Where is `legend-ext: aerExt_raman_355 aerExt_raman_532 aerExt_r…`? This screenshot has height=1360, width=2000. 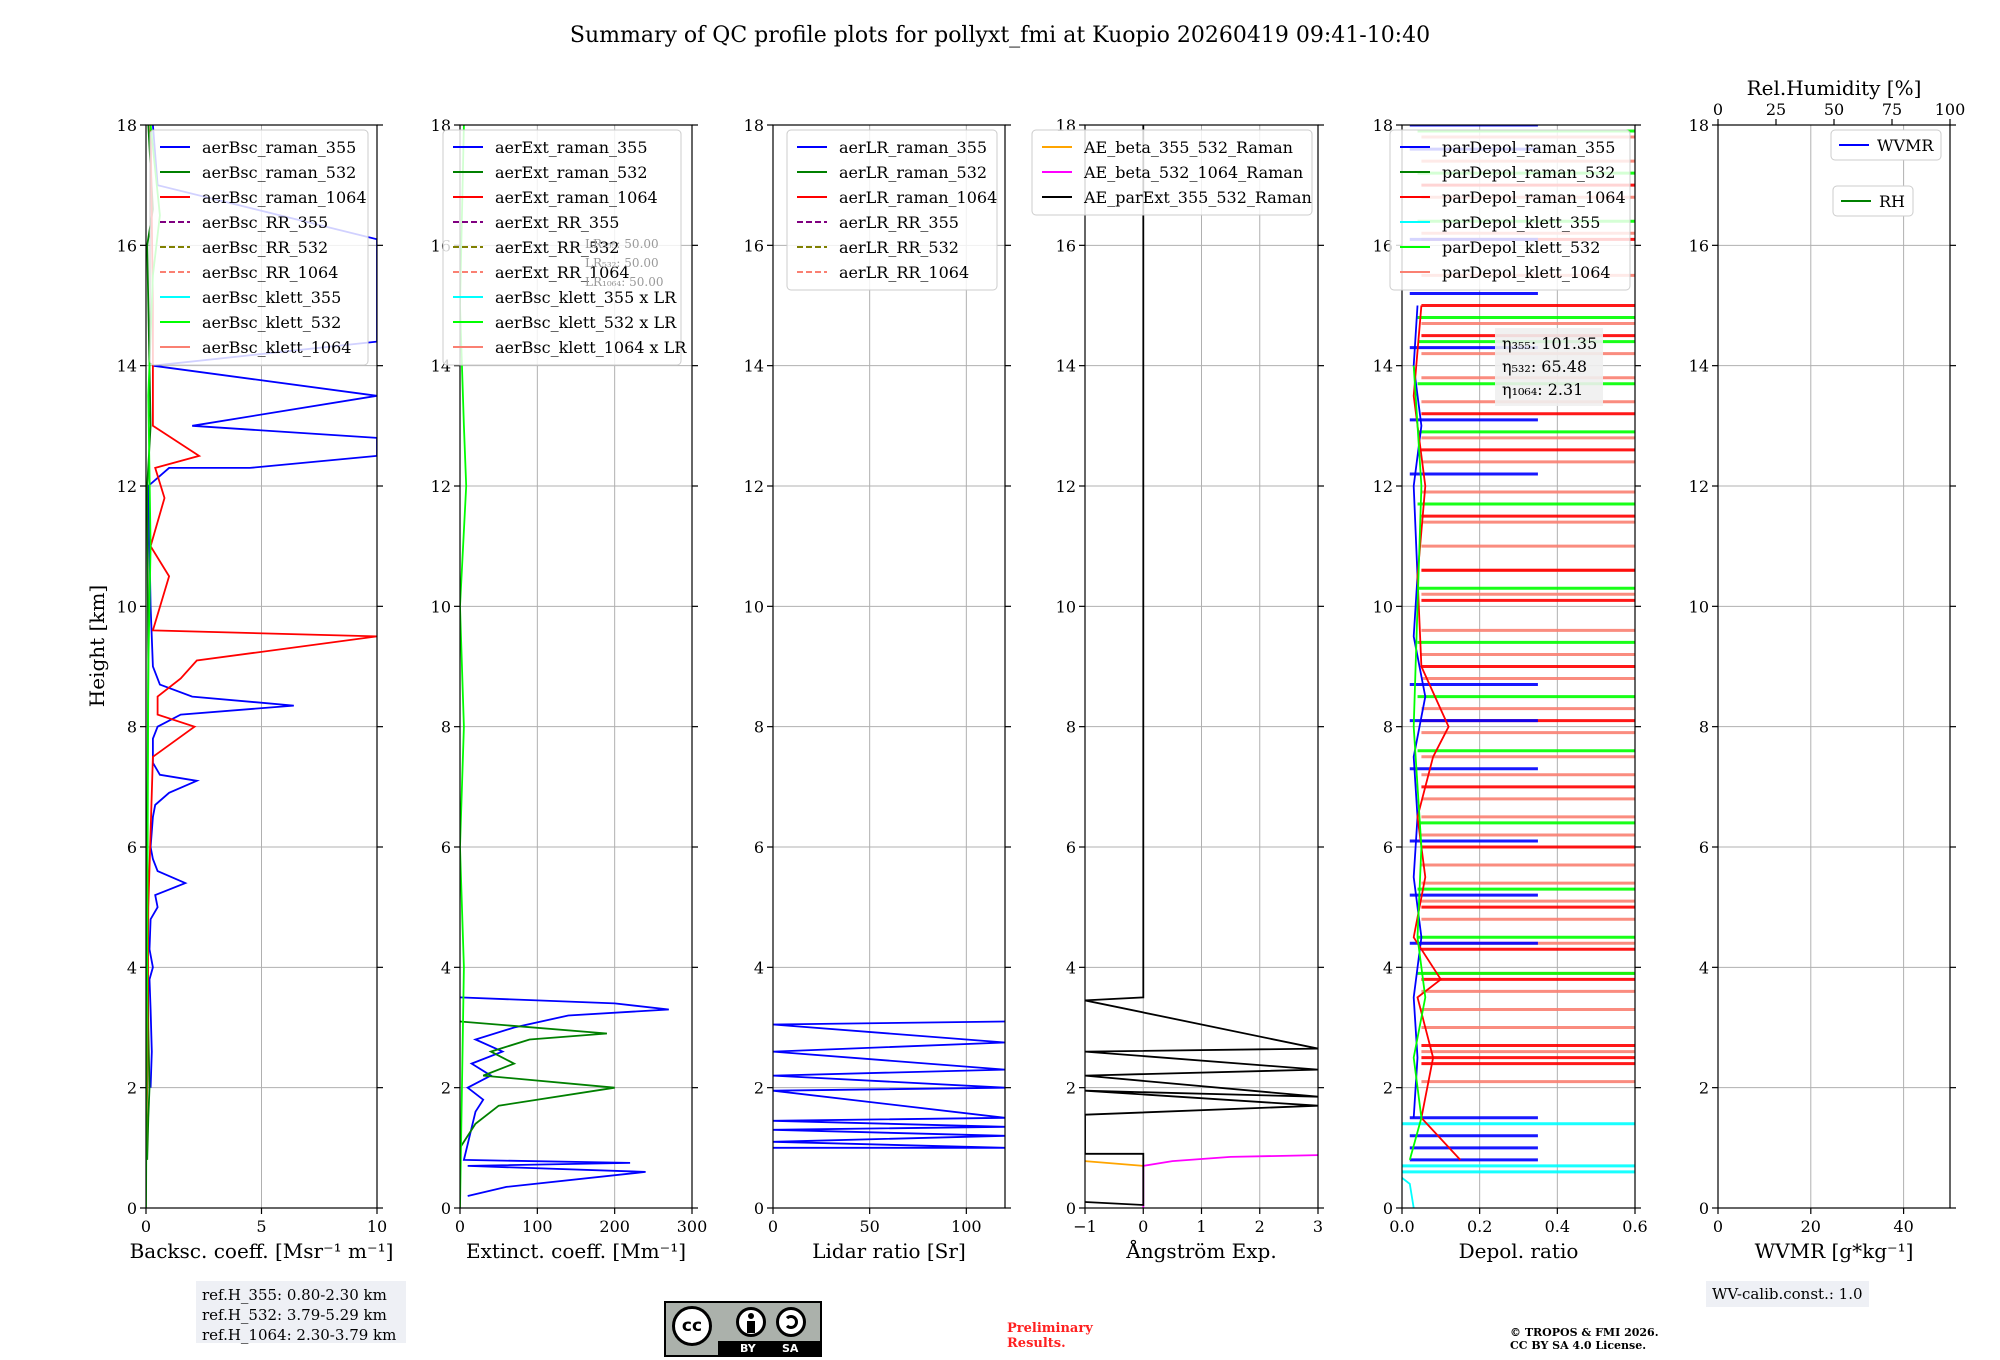 legend-ext: aerExt_raman_355 aerExt_raman_532 aerExt_r… is located at coordinates (564, 247).